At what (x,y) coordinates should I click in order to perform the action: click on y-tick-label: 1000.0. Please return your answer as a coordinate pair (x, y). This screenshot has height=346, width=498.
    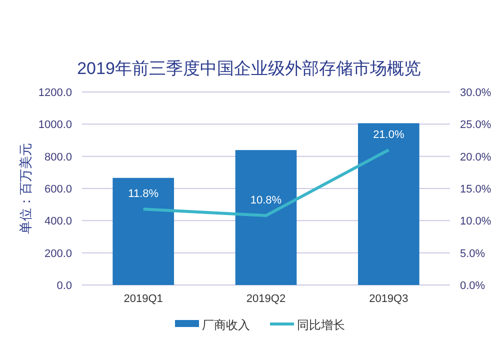
    Looking at the image, I should click on (55, 125).